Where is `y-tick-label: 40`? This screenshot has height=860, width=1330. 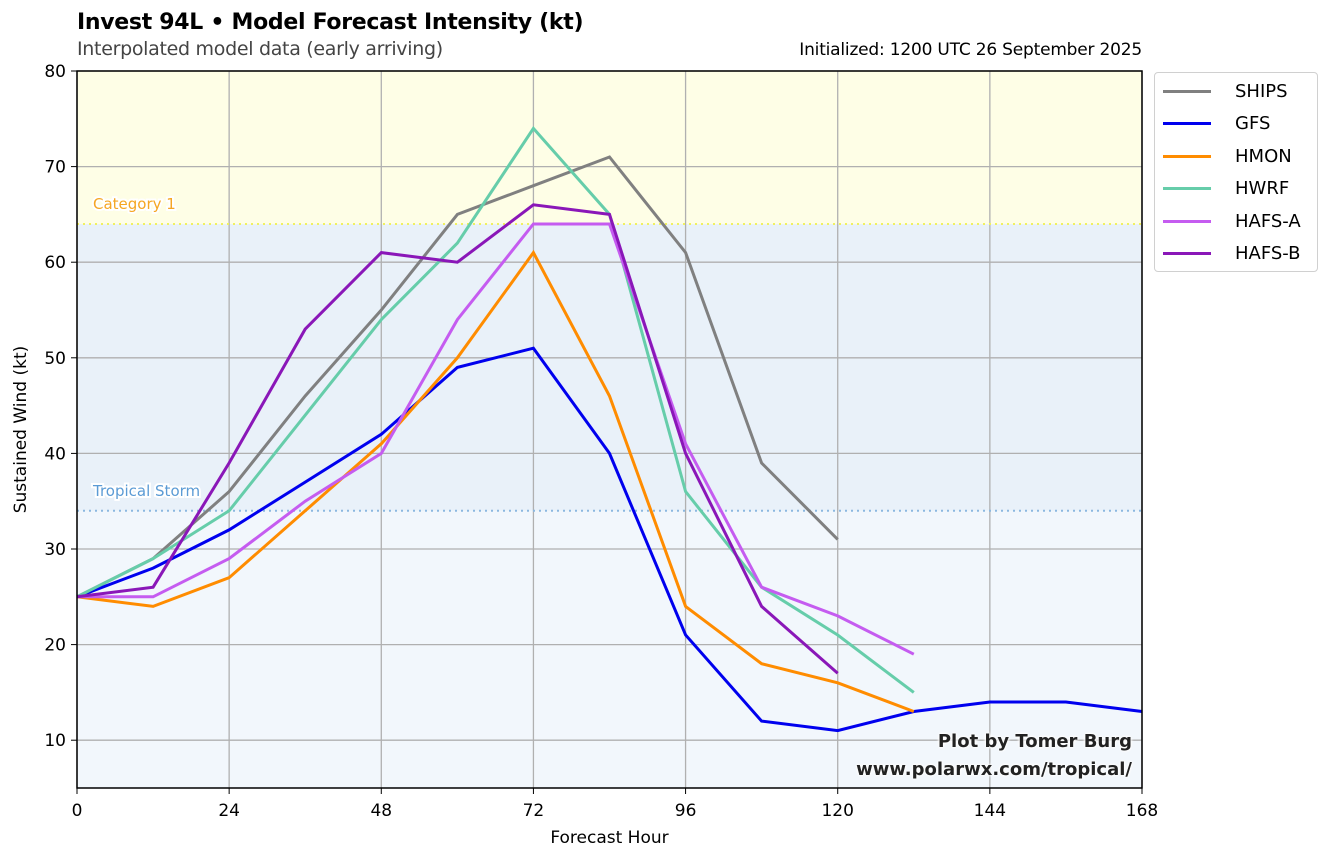
y-tick-label: 40 is located at coordinates (55, 454).